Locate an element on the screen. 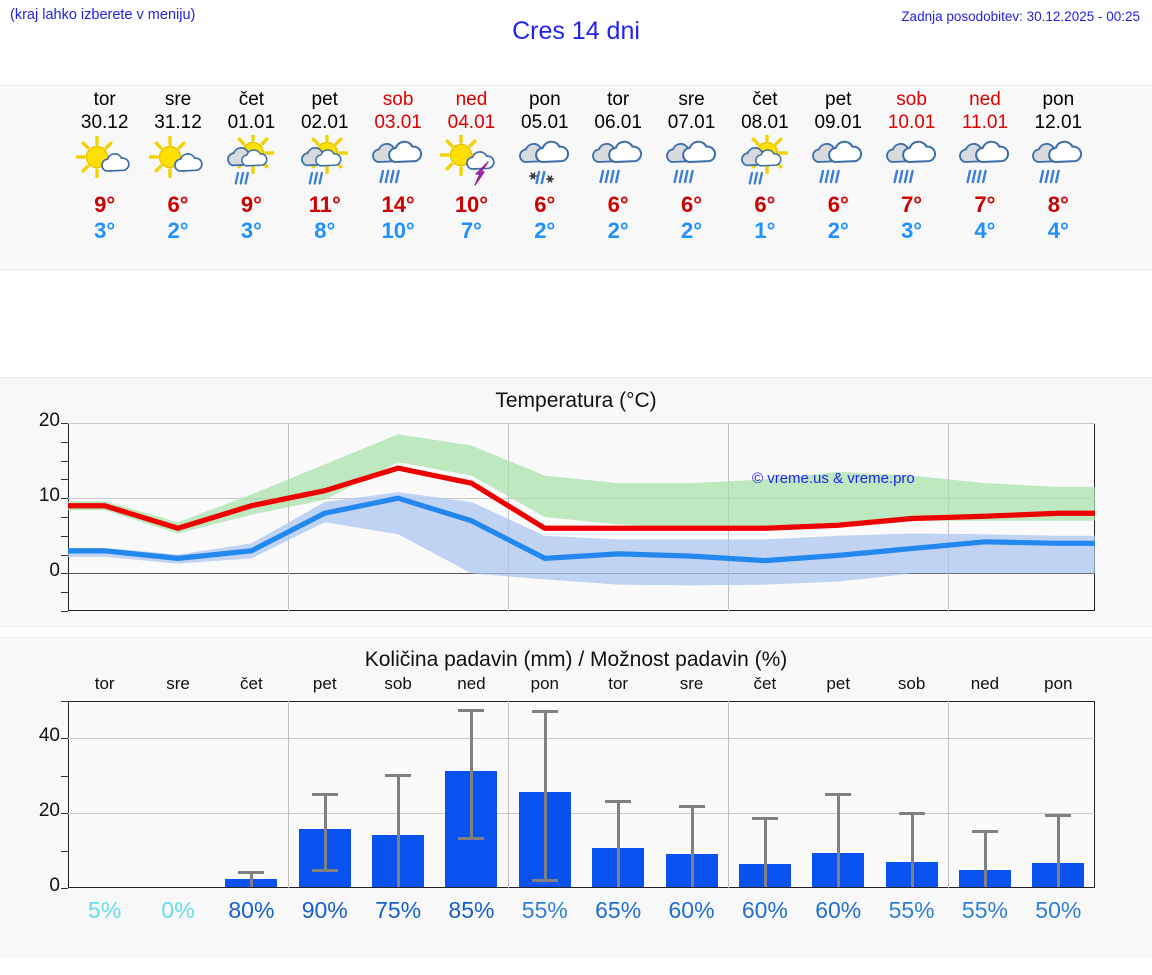 The image size is (1152, 975). day-date: 05.01 is located at coordinates (545, 122).